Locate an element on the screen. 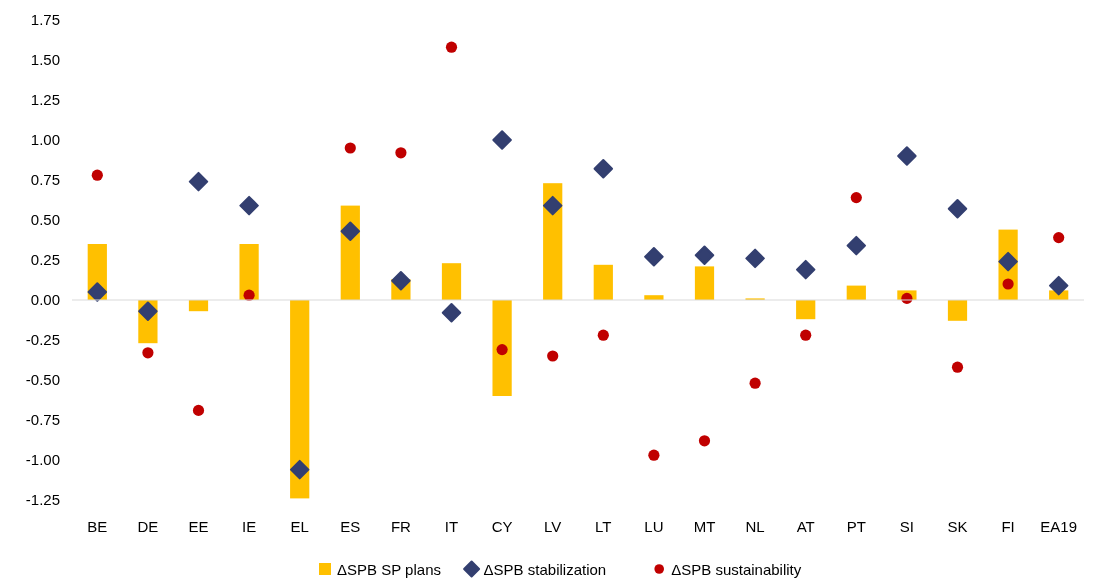 The width and height of the screenshot is (1100, 587). y-tick-label: 1.25 is located at coordinates (45, 100).